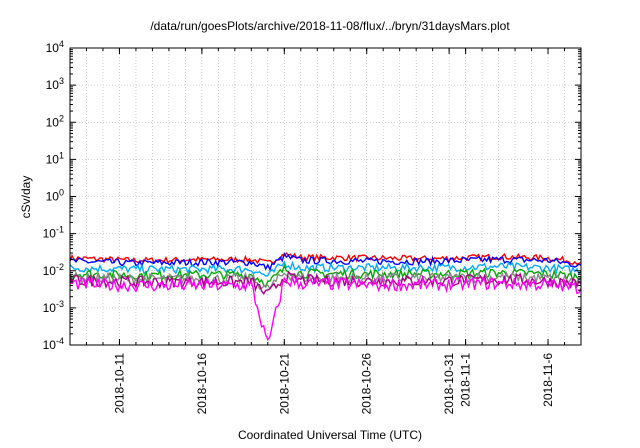 The image size is (640, 448). What do you see at coordinates (119, 383) in the screenshot?
I see `x-tick-label: 2018-10-11` at bounding box center [119, 383].